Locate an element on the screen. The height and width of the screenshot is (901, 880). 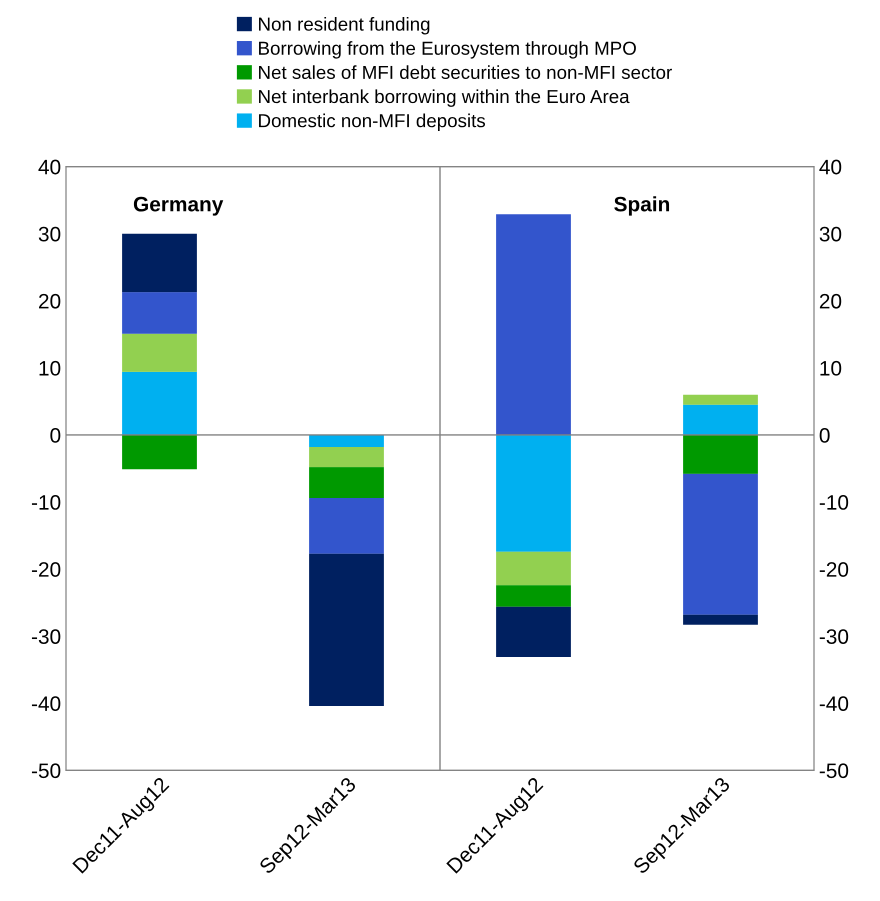
y-tick-label: 0 is located at coordinates (55, 435).